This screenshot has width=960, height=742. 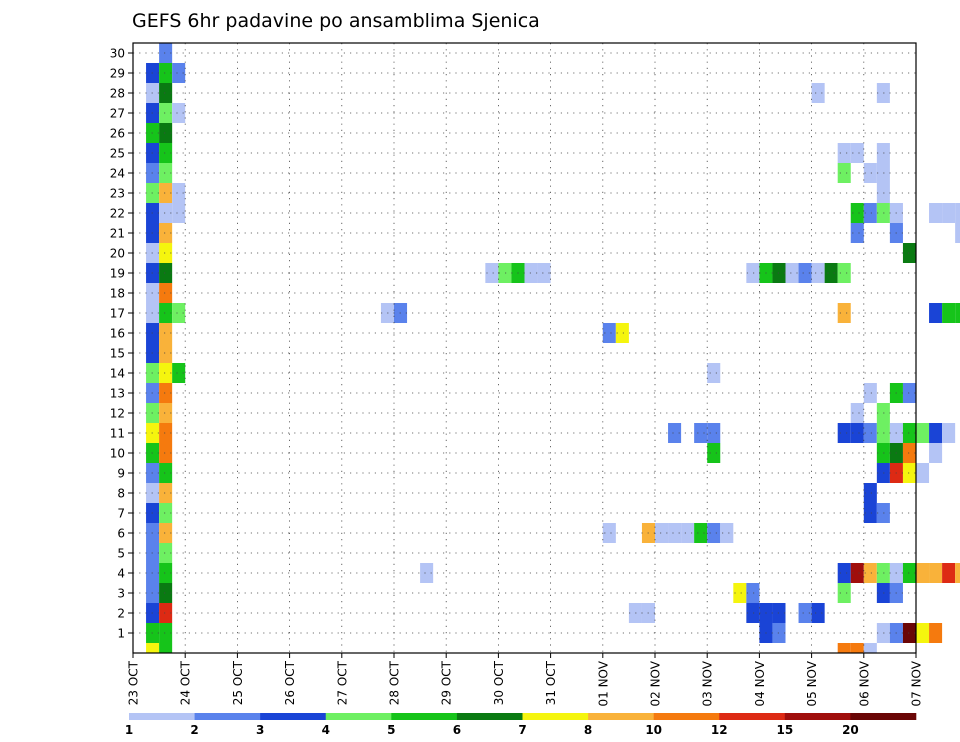 I want to click on y-tick-label: 24, so click(x=117, y=174).